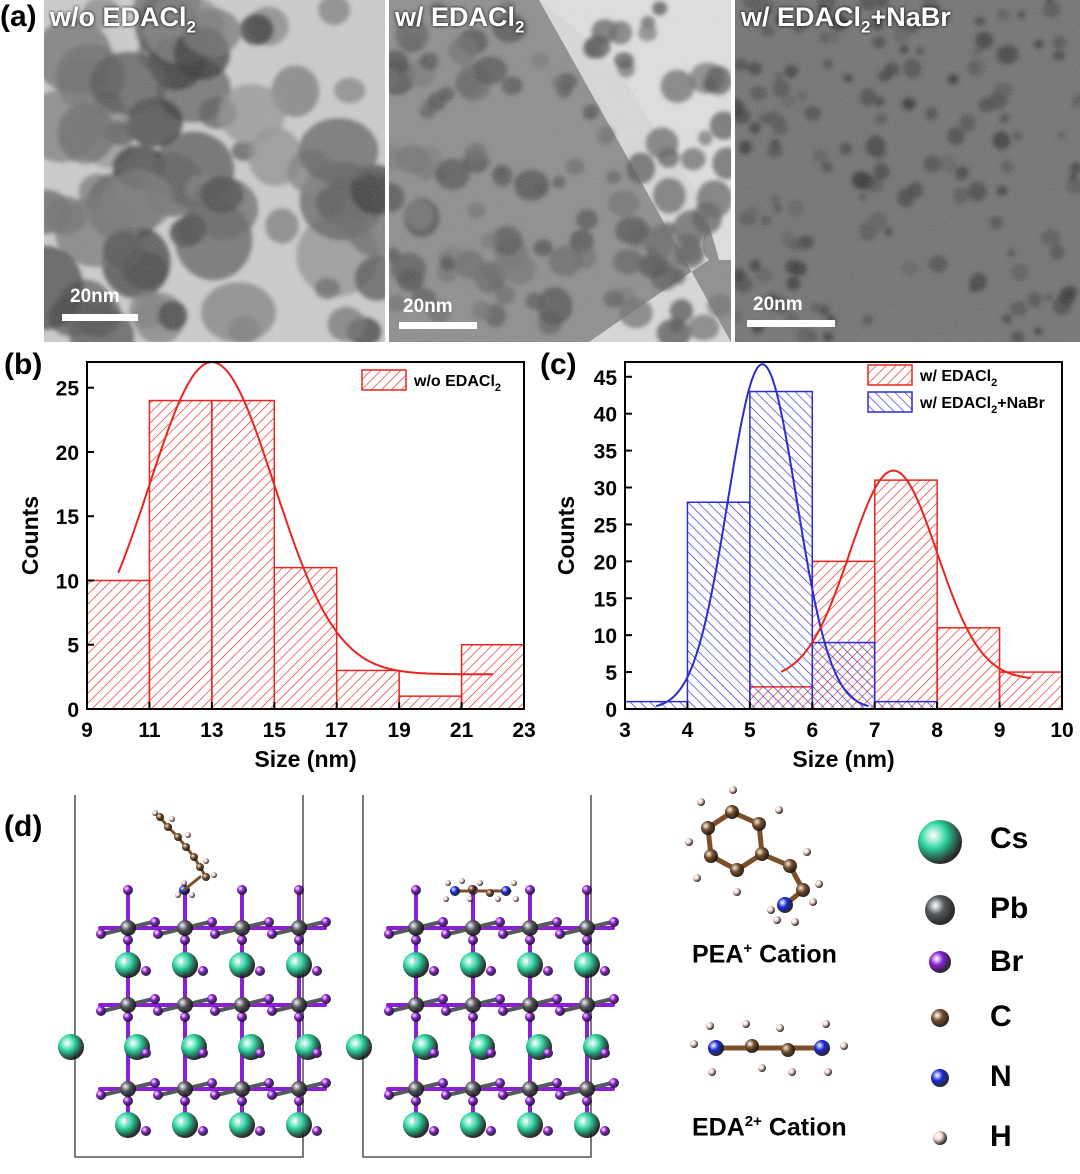 Image resolution: width=1080 pixels, height=1174 pixels. What do you see at coordinates (1001, 1016) in the screenshot?
I see `atom-label-c: C` at bounding box center [1001, 1016].